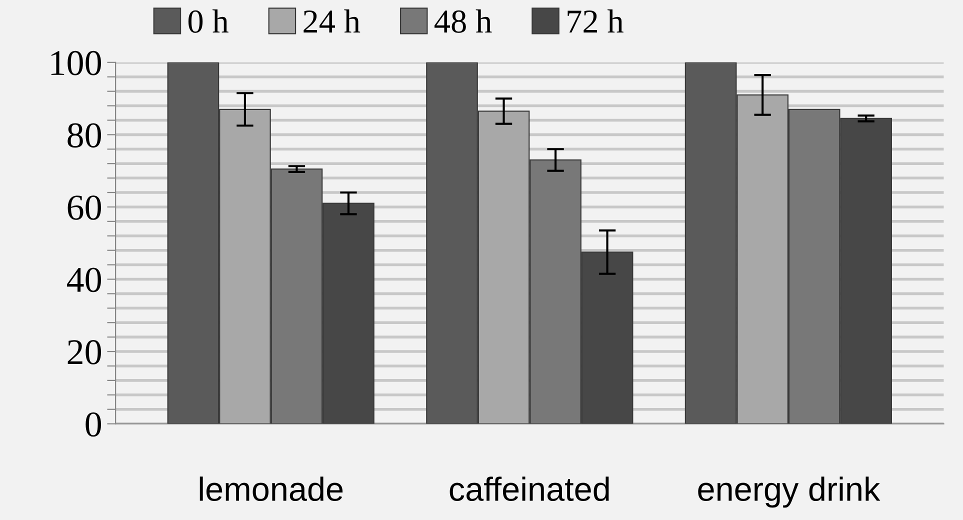  What do you see at coordinates (76, 63) in the screenshot?
I see `y-tick-label: 100` at bounding box center [76, 63].